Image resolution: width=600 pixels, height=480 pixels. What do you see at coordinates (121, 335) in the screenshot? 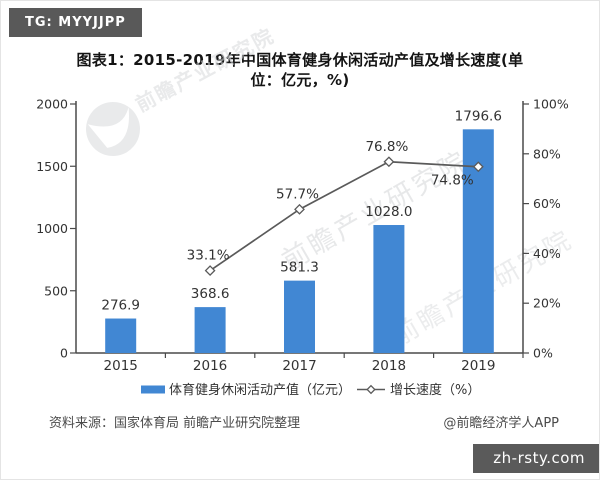
I see `bar-2015` at bounding box center [121, 335].